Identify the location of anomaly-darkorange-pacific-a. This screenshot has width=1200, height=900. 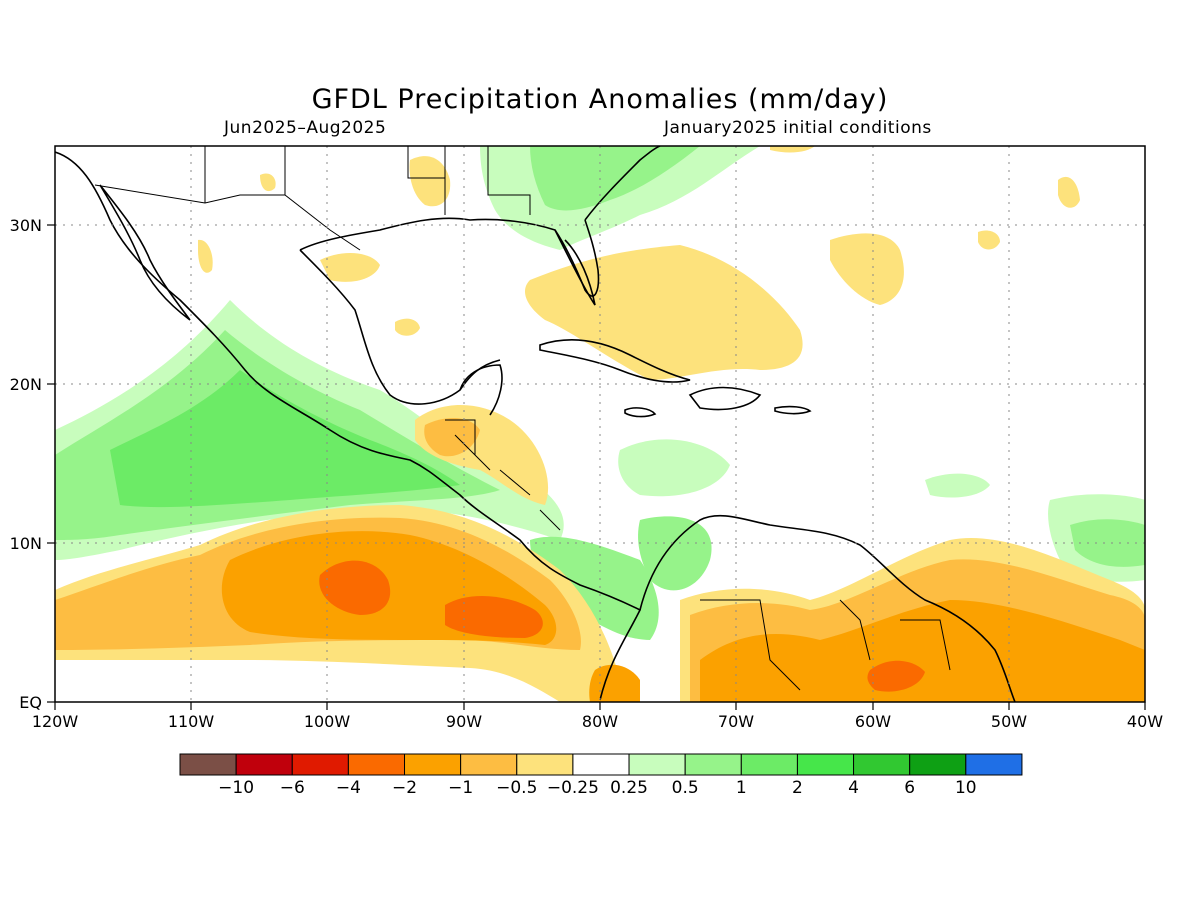
(355, 587).